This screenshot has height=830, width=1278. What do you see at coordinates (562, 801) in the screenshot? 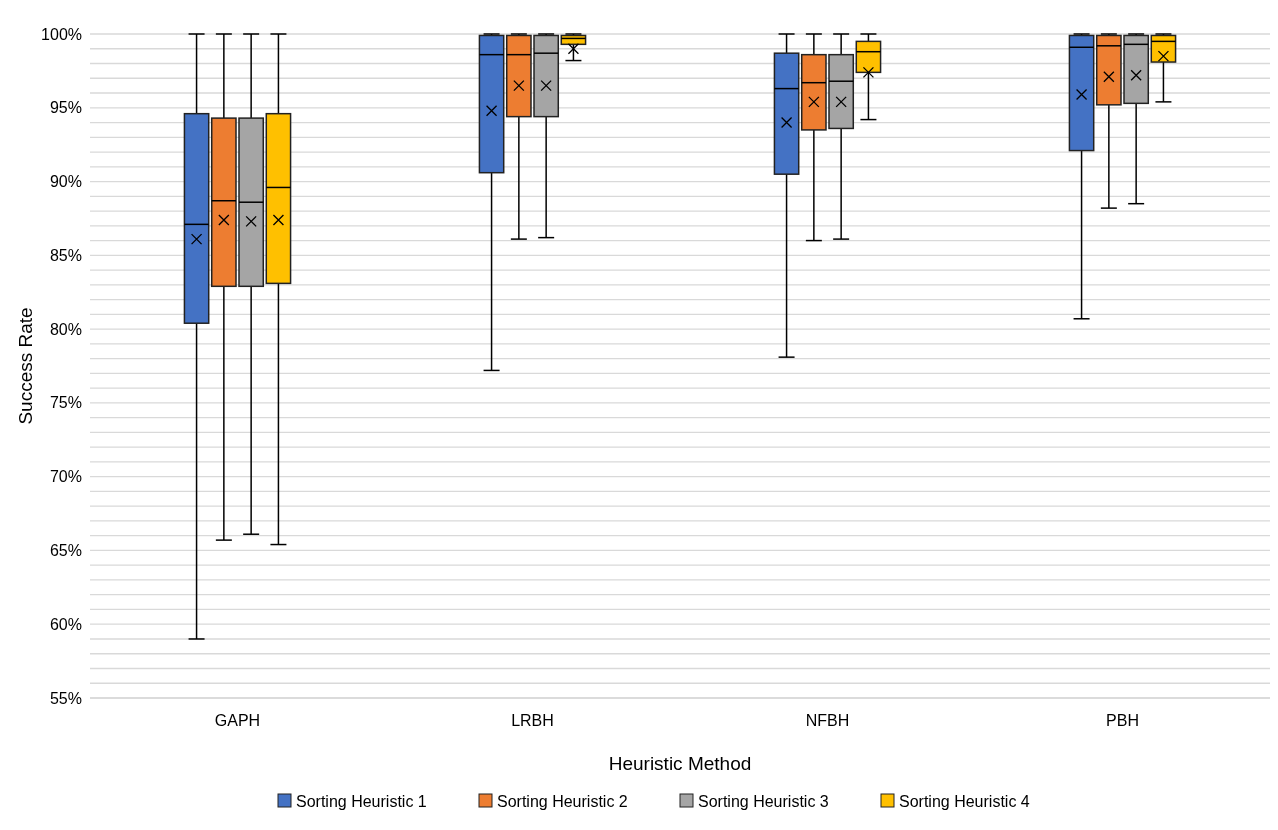
I see `legend-label: Sorting Heuristic 2` at bounding box center [562, 801].